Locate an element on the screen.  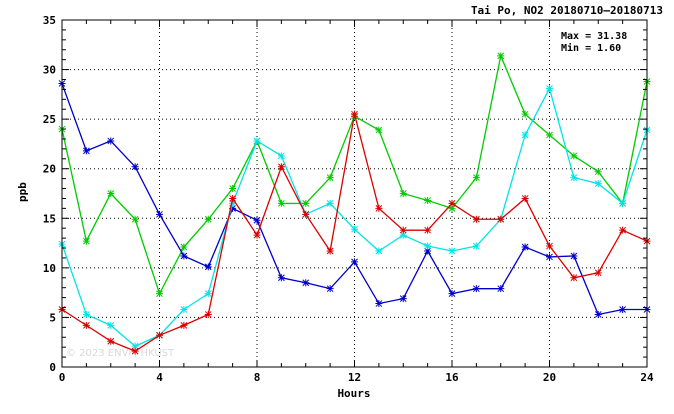
x-axis-title: Hours is located at coordinates (353, 393).